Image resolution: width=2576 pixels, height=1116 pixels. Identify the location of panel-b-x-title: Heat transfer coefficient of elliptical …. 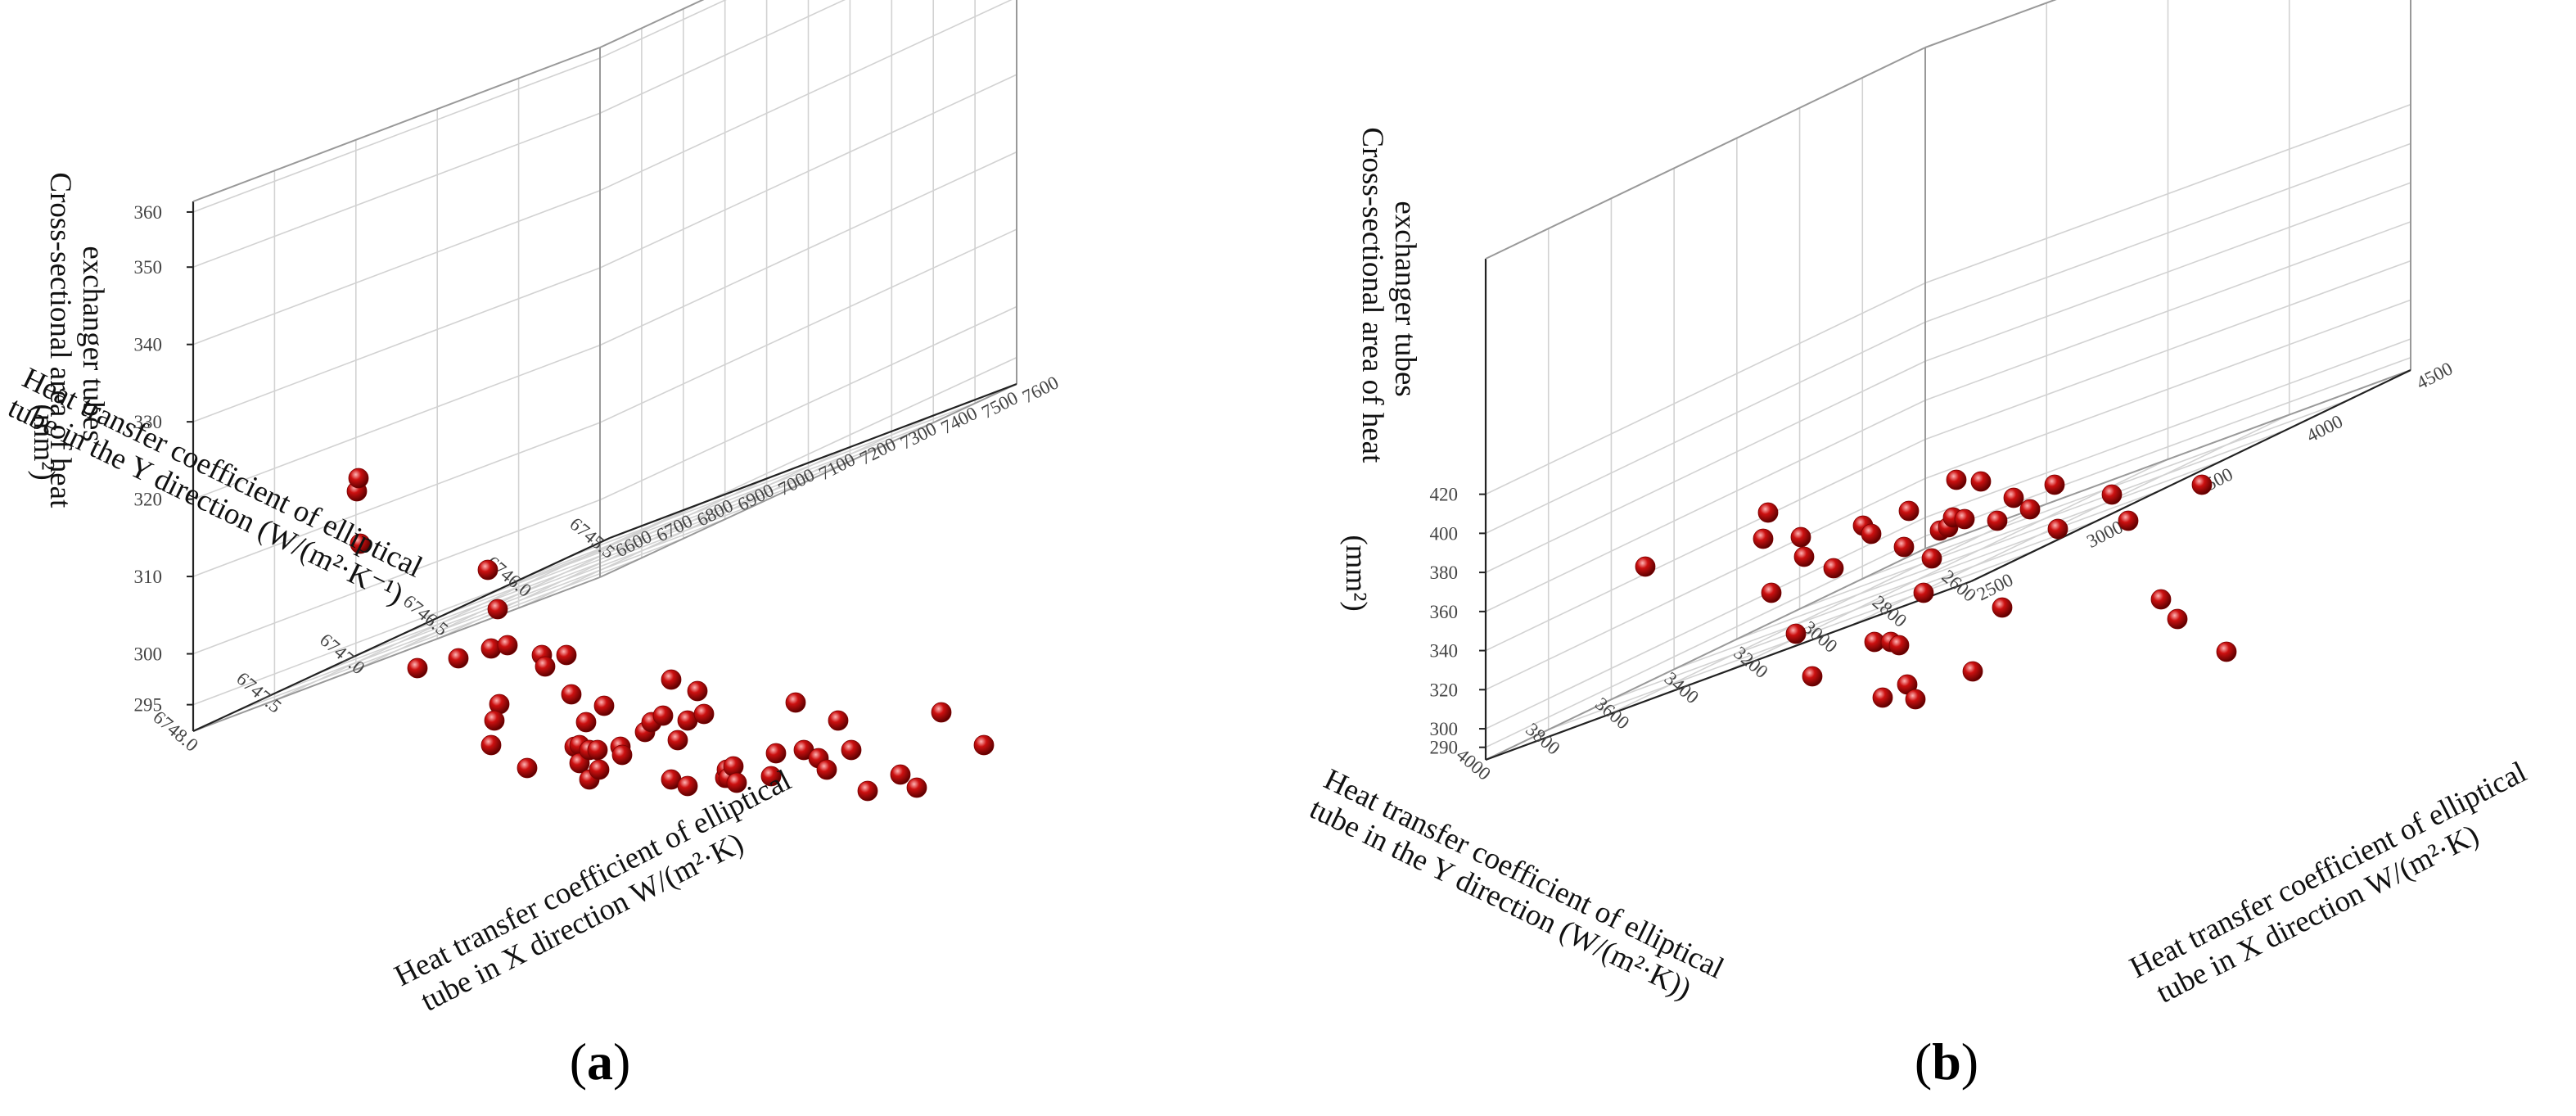
(2339, 883).